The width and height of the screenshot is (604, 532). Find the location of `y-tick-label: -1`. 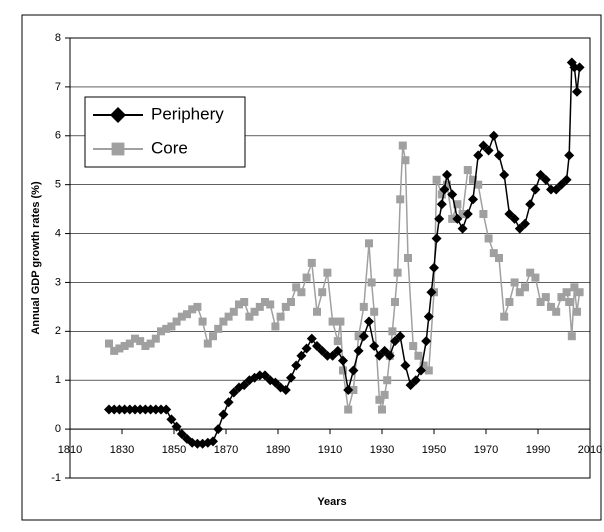

y-tick-label: -1 is located at coordinates (56, 478).